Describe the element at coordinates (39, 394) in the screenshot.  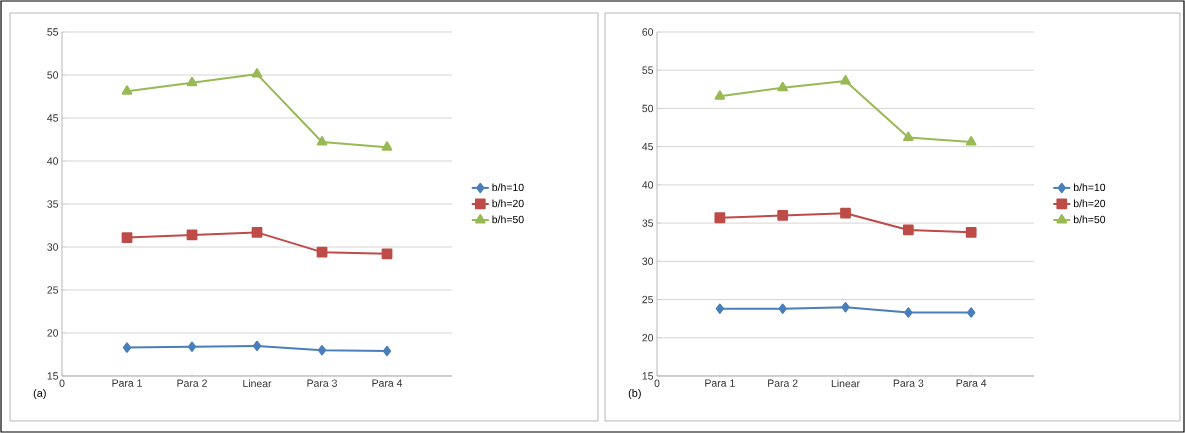
I see `text: (a)` at that location.